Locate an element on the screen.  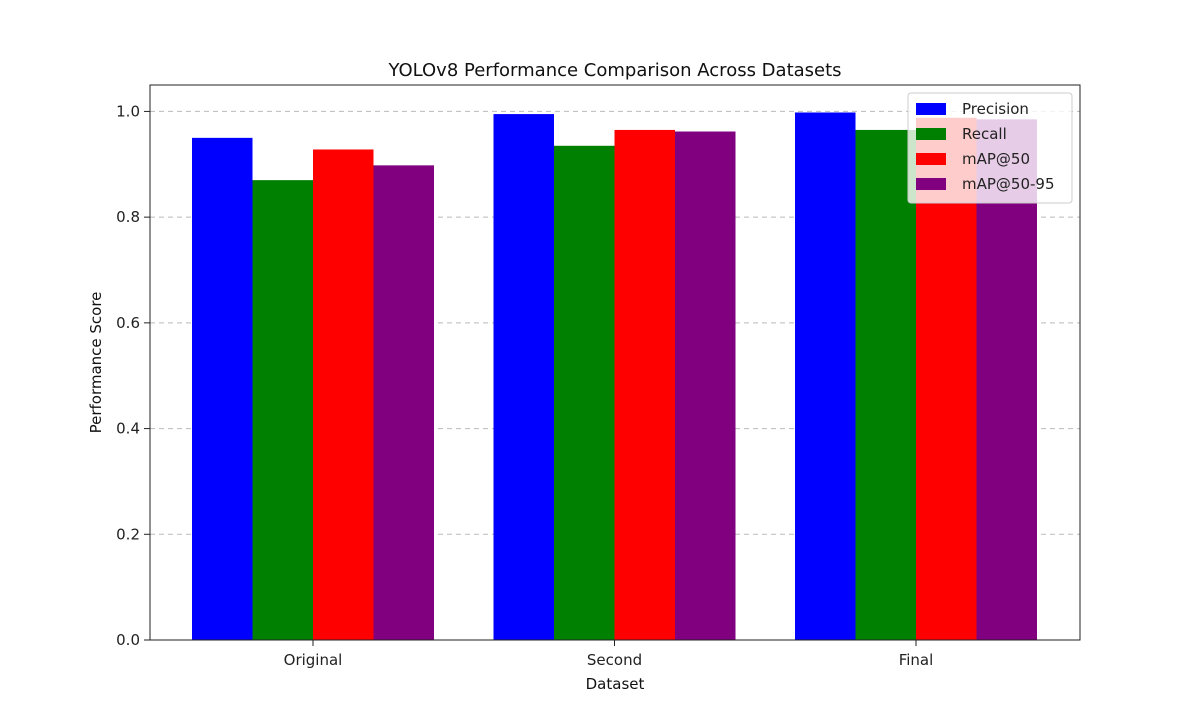
bar-recall-final is located at coordinates (885, 384).